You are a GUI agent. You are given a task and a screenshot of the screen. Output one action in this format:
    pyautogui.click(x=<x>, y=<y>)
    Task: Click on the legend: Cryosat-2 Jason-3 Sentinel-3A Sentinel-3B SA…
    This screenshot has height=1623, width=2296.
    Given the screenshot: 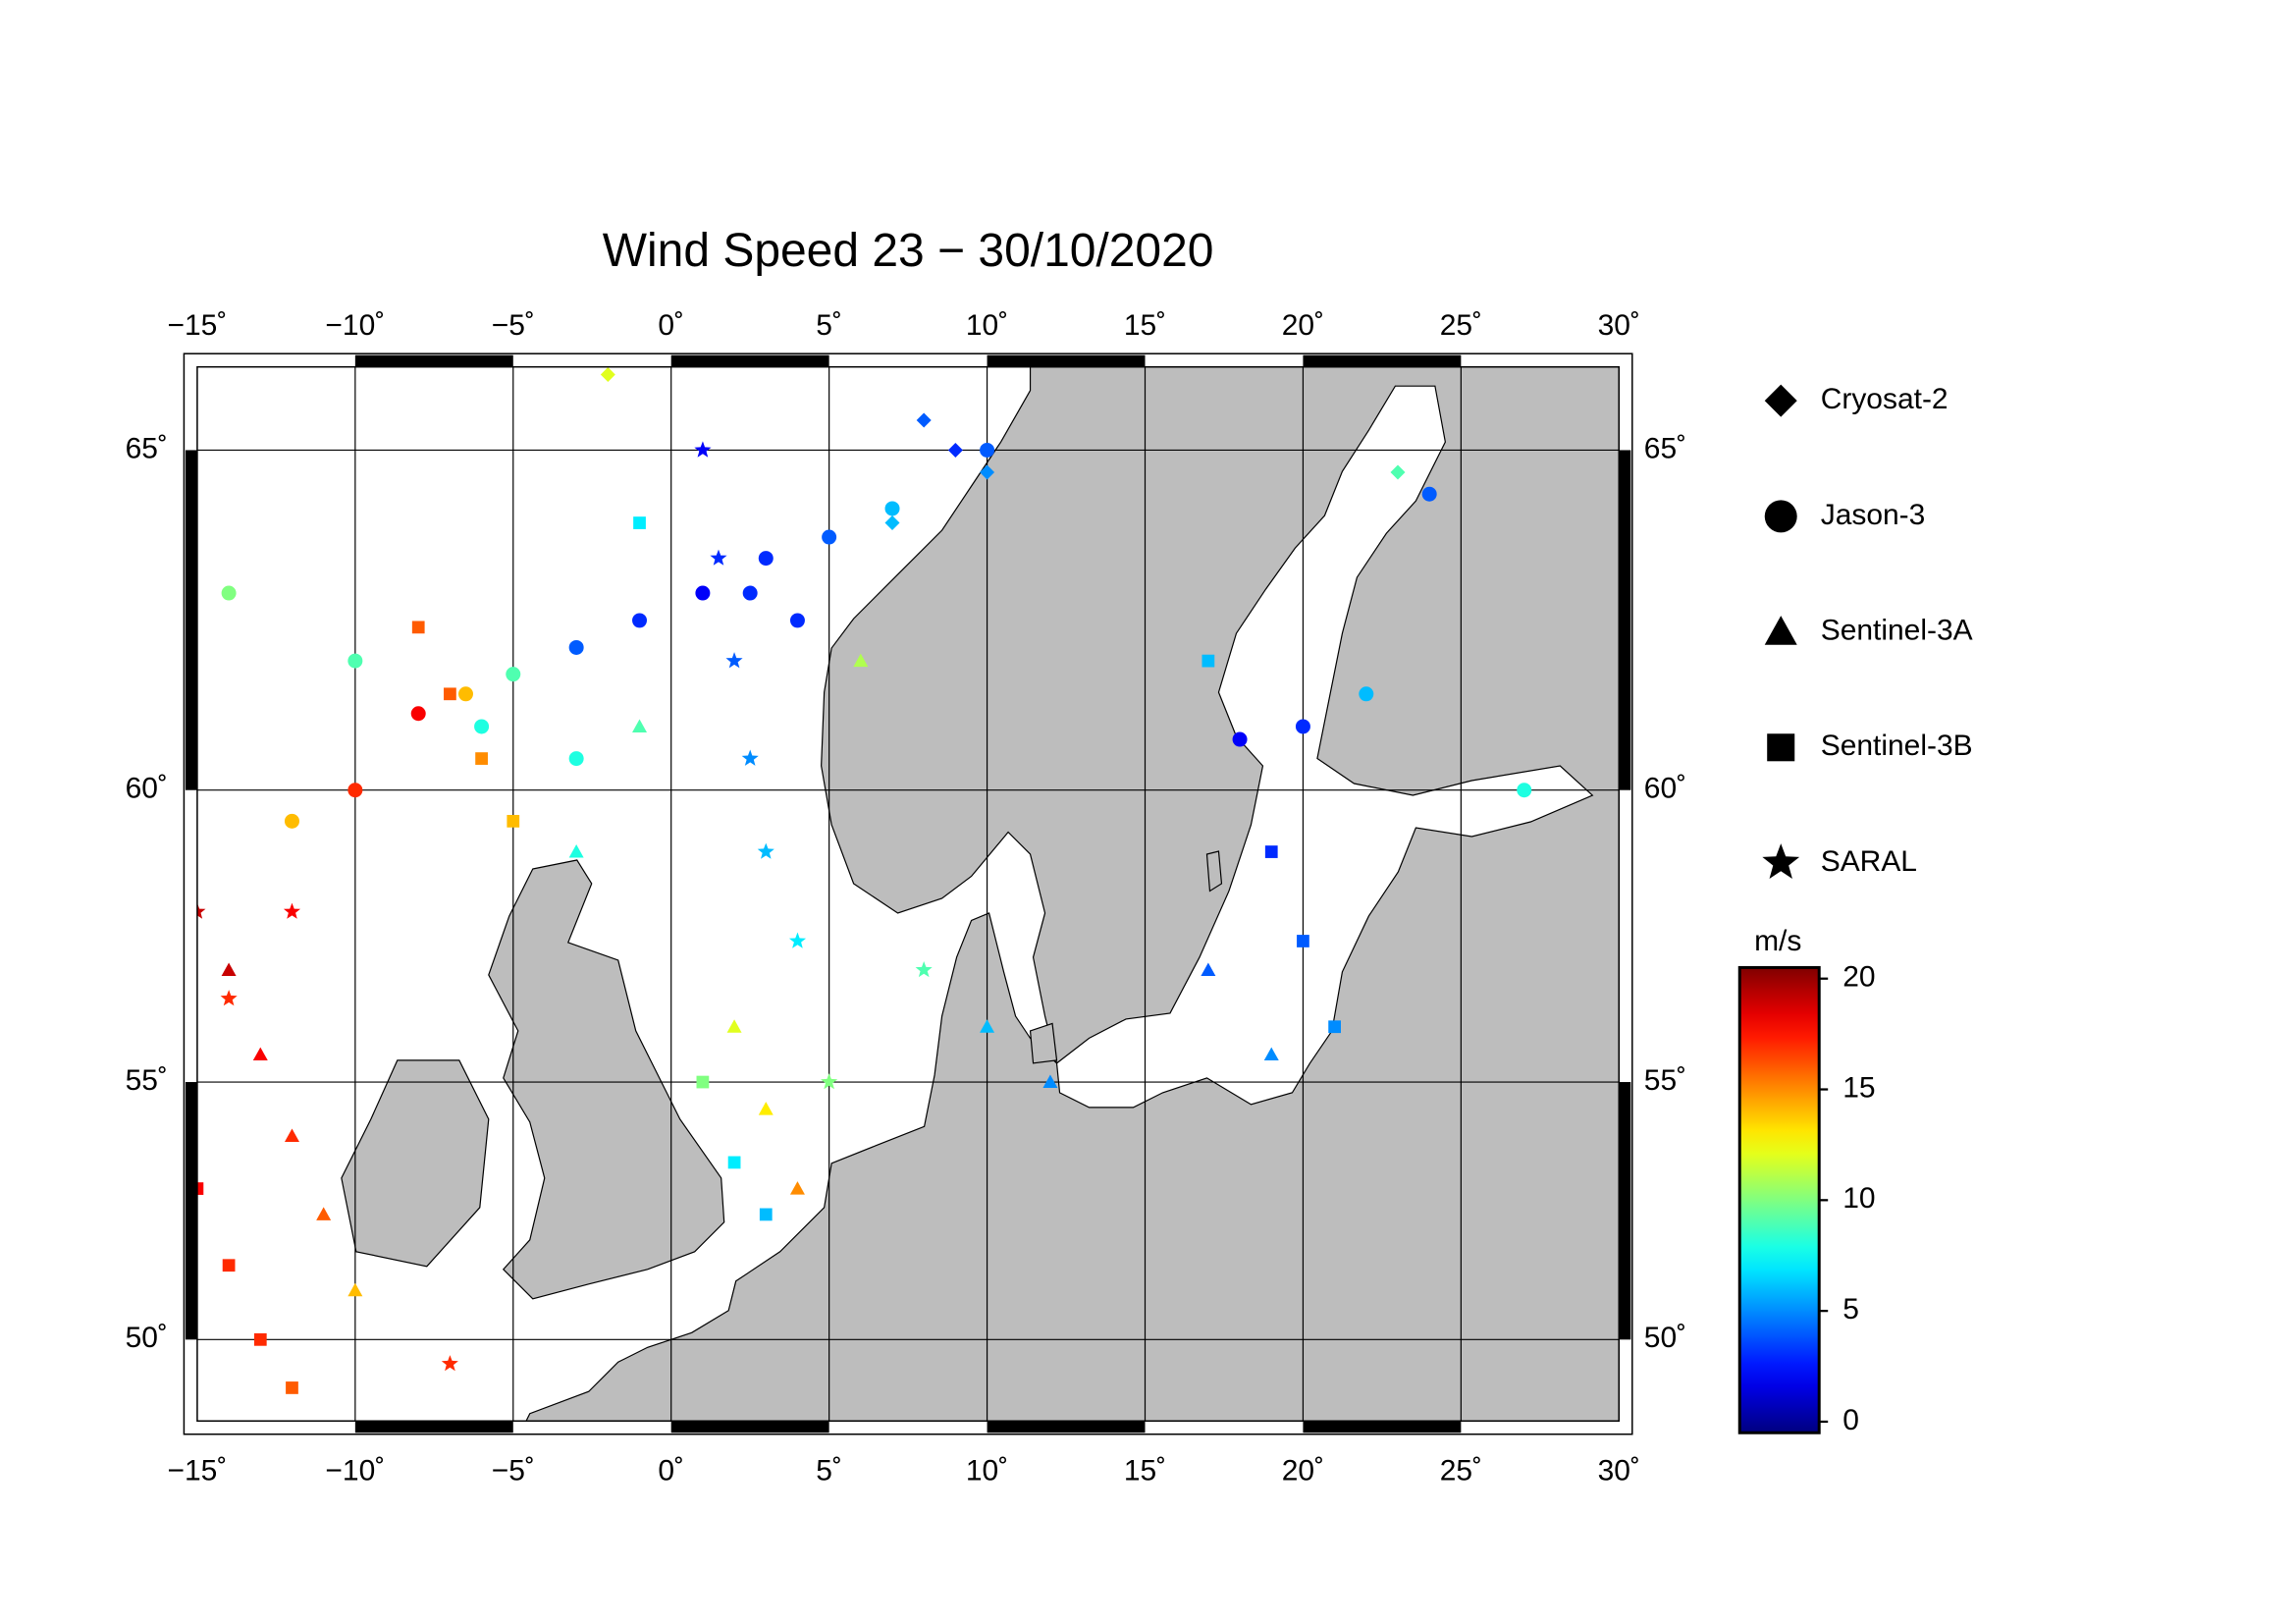 What is the action you would take?
    pyautogui.click(x=1868, y=631)
    